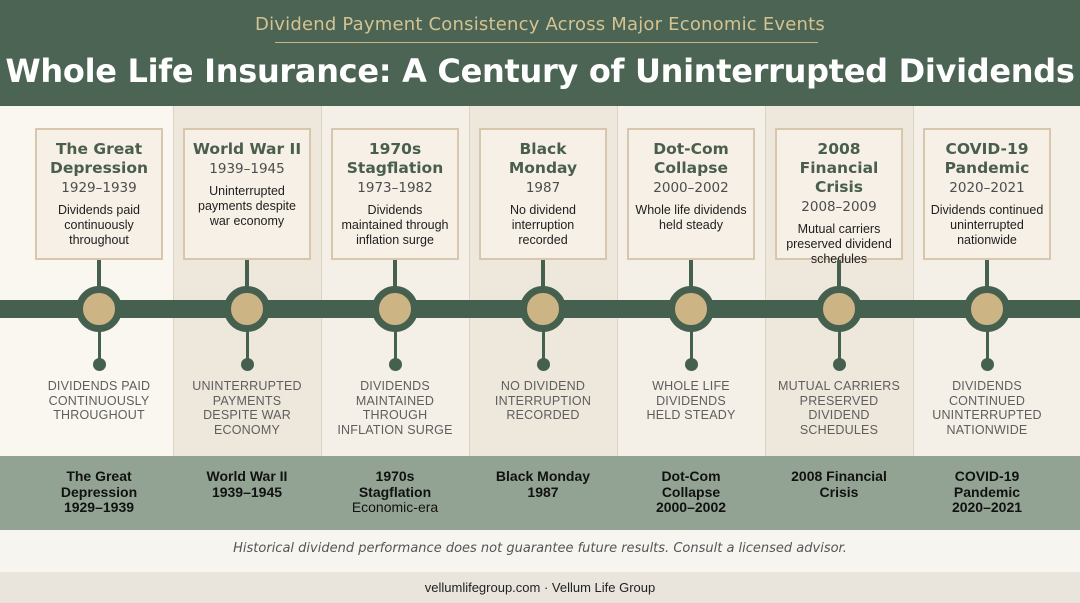 Image resolution: width=1080 pixels, height=603 pixels. Describe the element at coordinates (99, 507) in the screenshot. I see `band-event-line: 1929–1939` at that location.